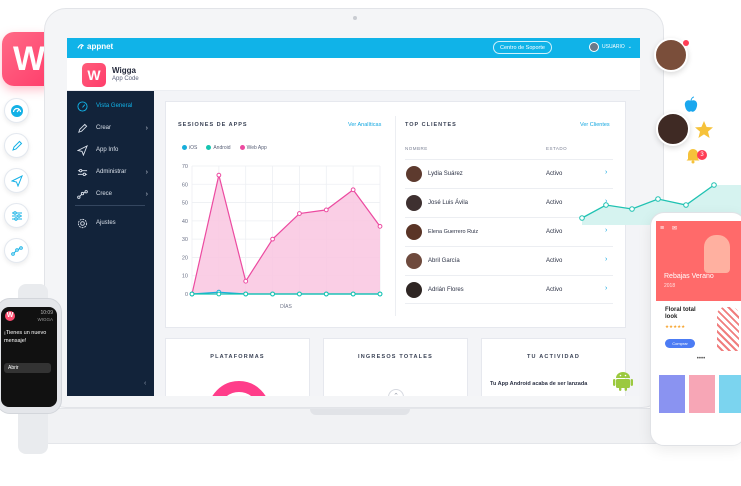  I want to click on table-row: Abril García Activo ›, so click(509, 260).